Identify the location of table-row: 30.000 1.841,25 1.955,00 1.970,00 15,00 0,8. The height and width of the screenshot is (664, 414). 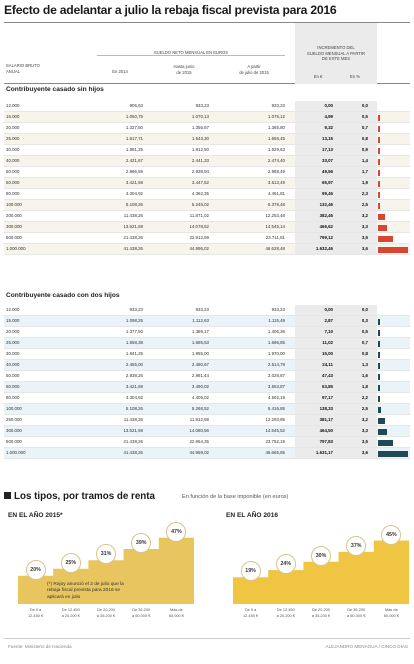
(207, 354).